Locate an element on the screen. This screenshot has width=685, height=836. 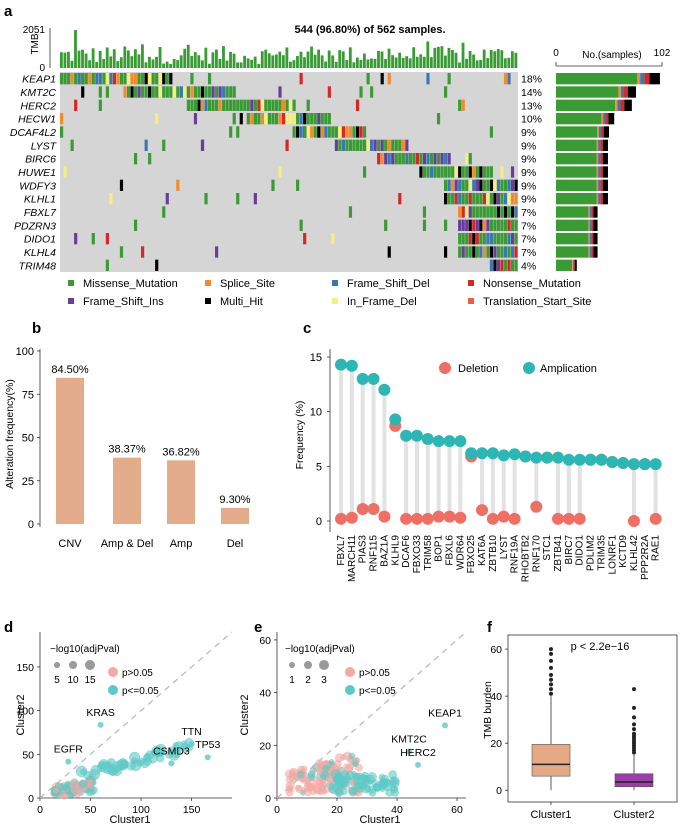
gene-label: STC1 is located at coordinates (547, 548).